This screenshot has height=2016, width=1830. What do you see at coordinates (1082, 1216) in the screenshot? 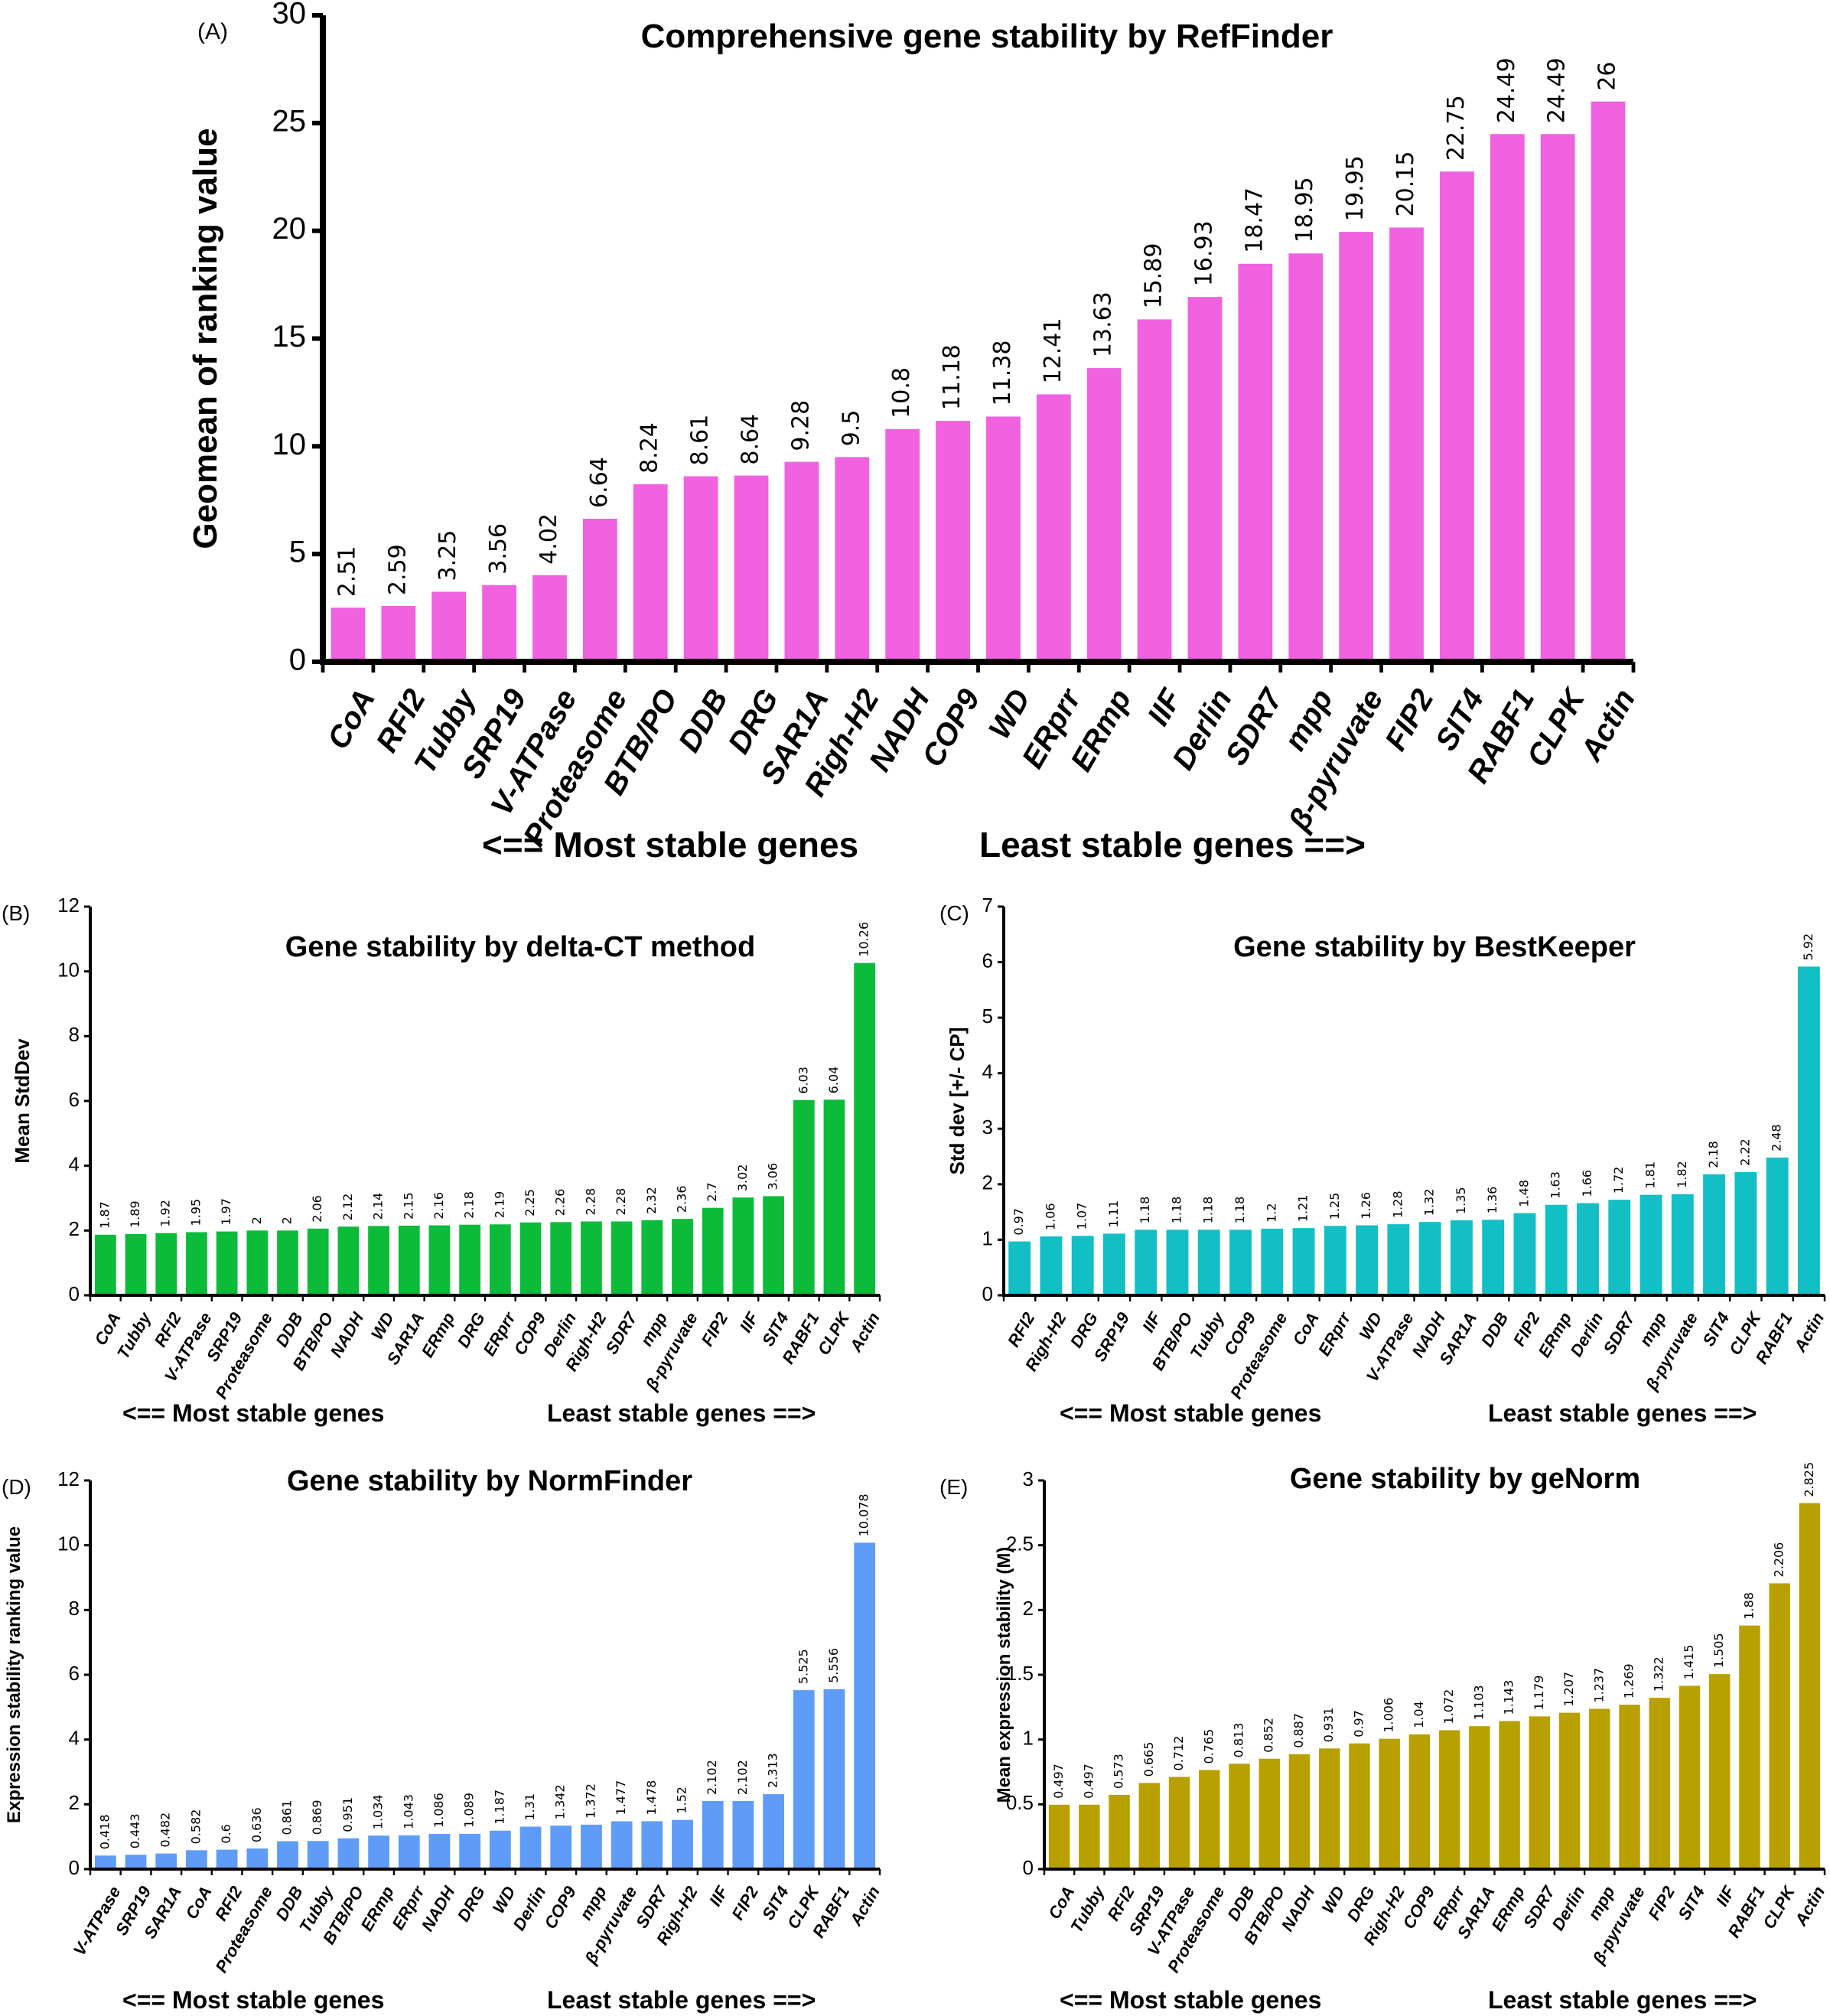
I see `data-label: 1.07` at bounding box center [1082, 1216].